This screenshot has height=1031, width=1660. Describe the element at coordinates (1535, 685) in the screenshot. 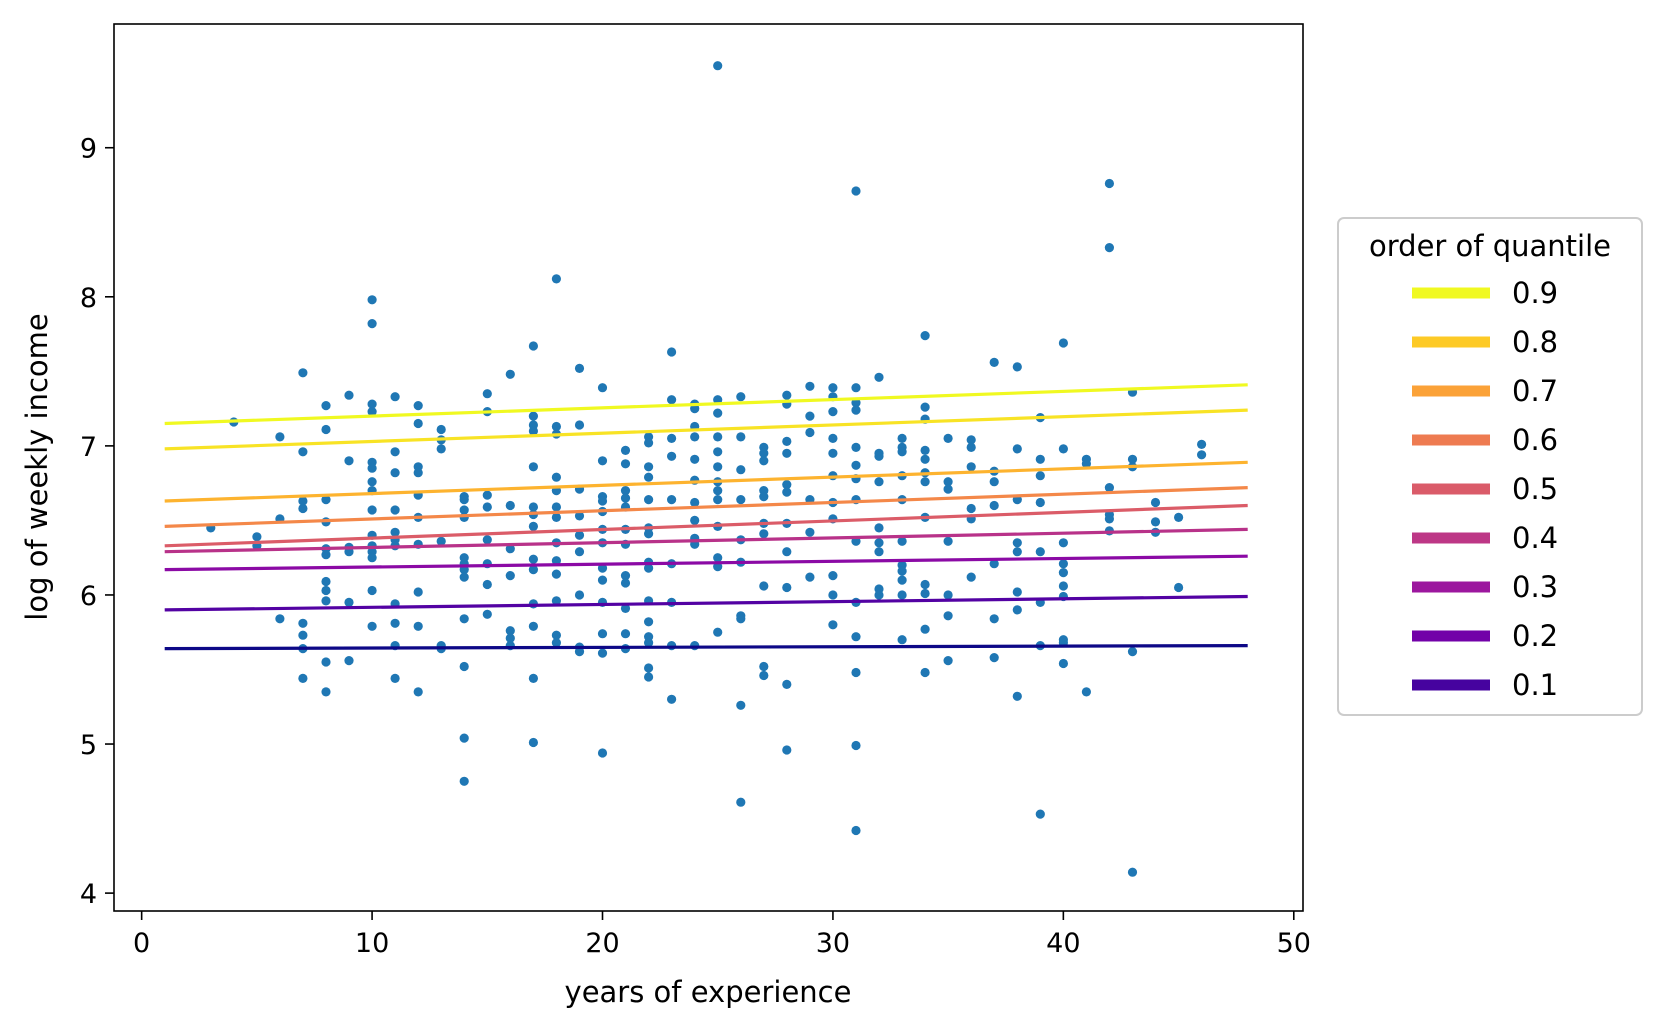

I see `legend-label-0.1: 0.1` at that location.